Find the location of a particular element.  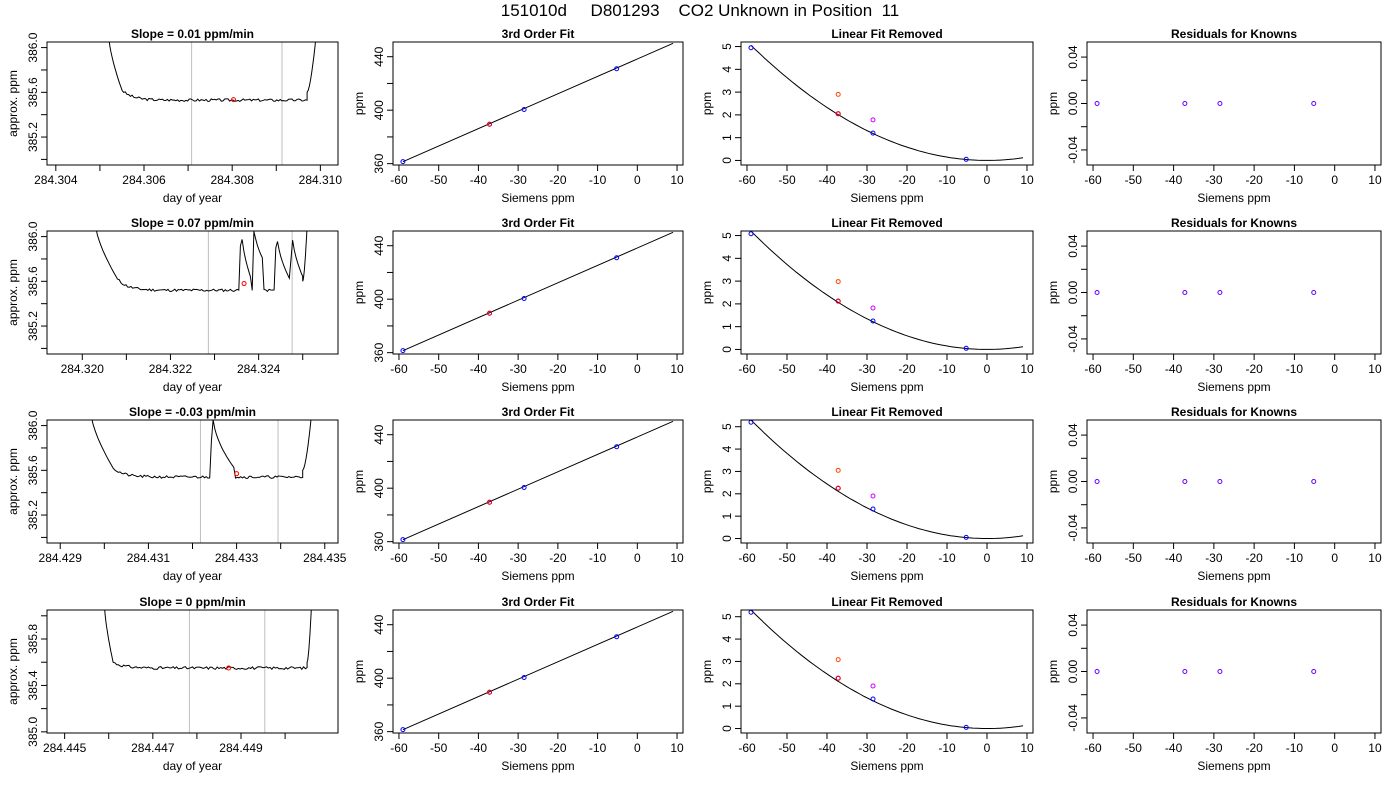

y-tick-label: 385.2 is located at coordinates (33, 326).